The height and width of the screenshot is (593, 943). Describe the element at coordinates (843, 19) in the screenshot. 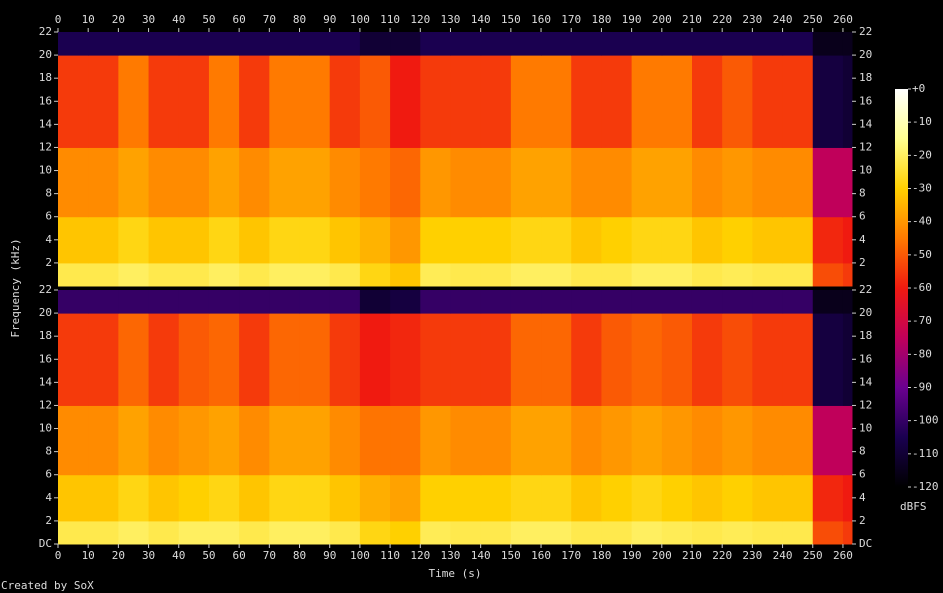

I see `x-tick-label: 260` at that location.